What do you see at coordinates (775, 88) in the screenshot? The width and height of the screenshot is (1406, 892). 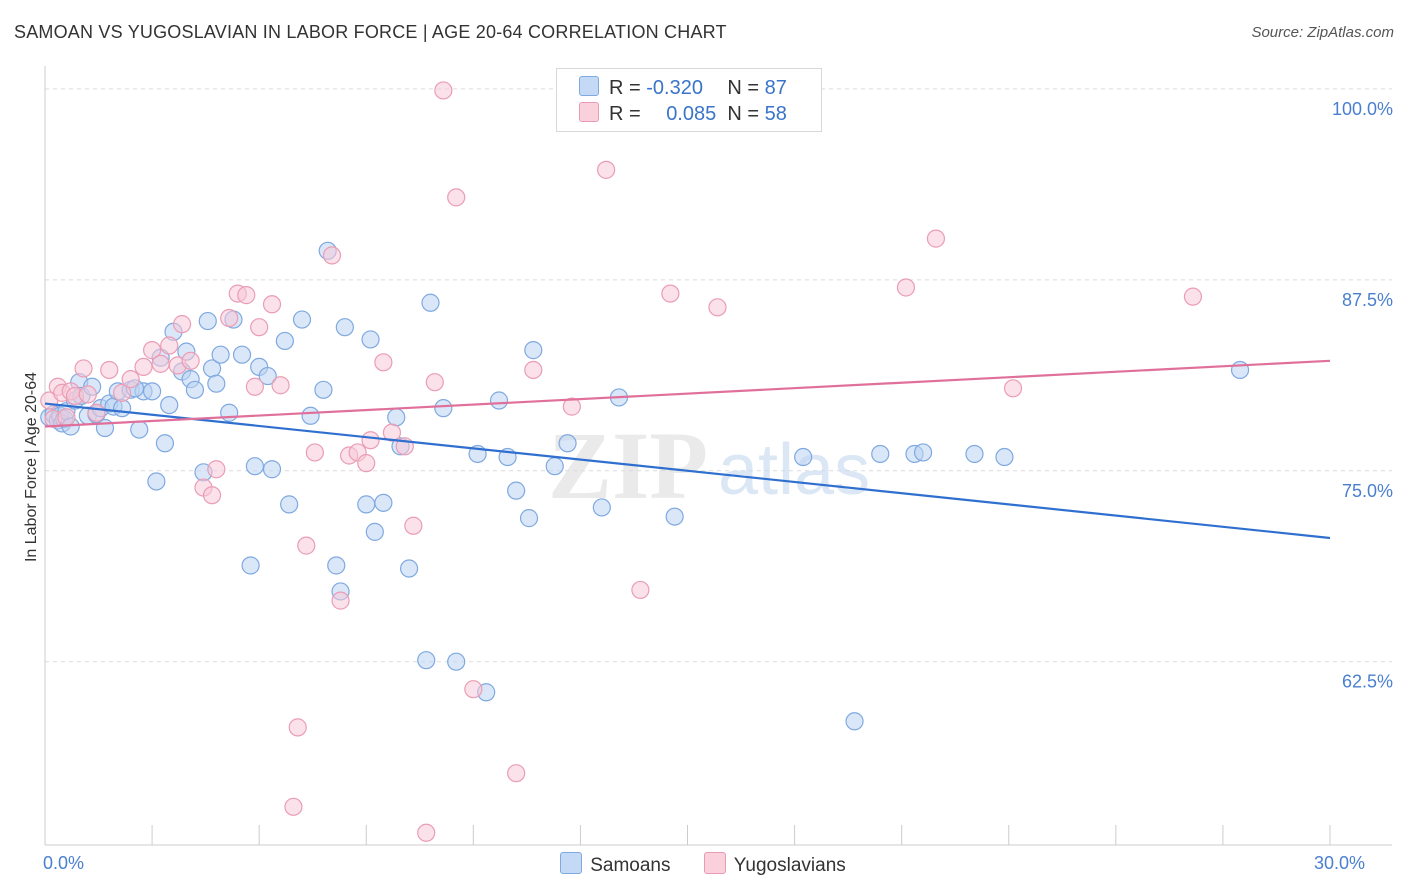 I see `legend-n-value-samoans: 87` at bounding box center [775, 88].